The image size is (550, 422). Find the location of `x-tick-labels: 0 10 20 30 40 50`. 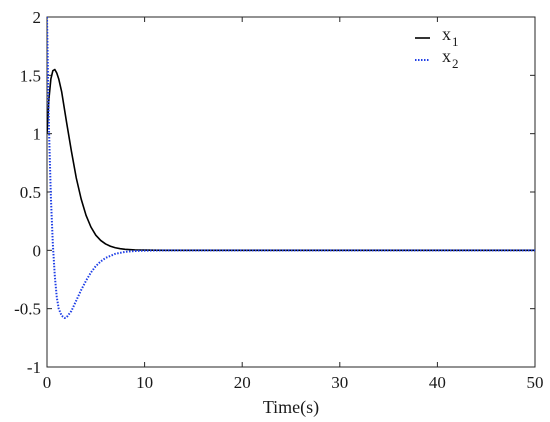

x-tick-labels: 0 10 20 30 40 50 is located at coordinates (293, 382).